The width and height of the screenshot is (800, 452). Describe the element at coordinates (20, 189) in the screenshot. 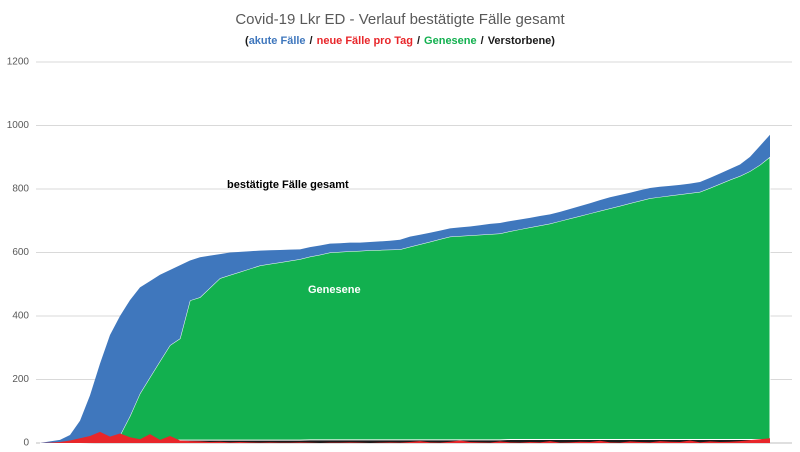

I see `y-tick-label: 800` at that location.